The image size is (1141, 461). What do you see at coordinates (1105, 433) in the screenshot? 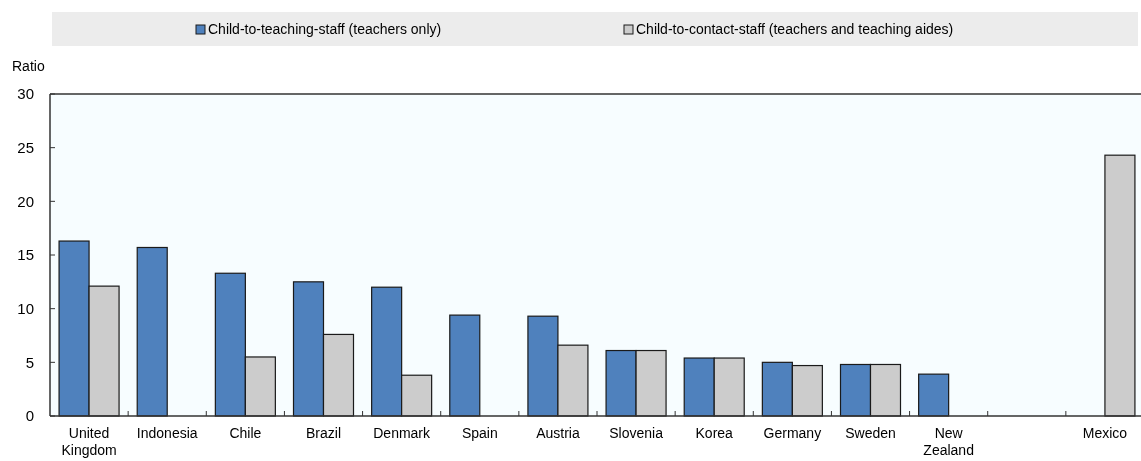
I see `x-tick-label: Mexico` at bounding box center [1105, 433].